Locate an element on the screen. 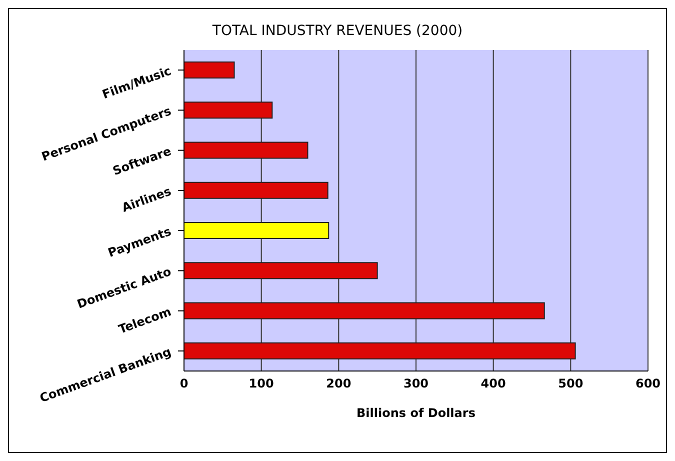 The width and height of the screenshot is (675, 461). x-tick-label: 300 is located at coordinates (416, 383).